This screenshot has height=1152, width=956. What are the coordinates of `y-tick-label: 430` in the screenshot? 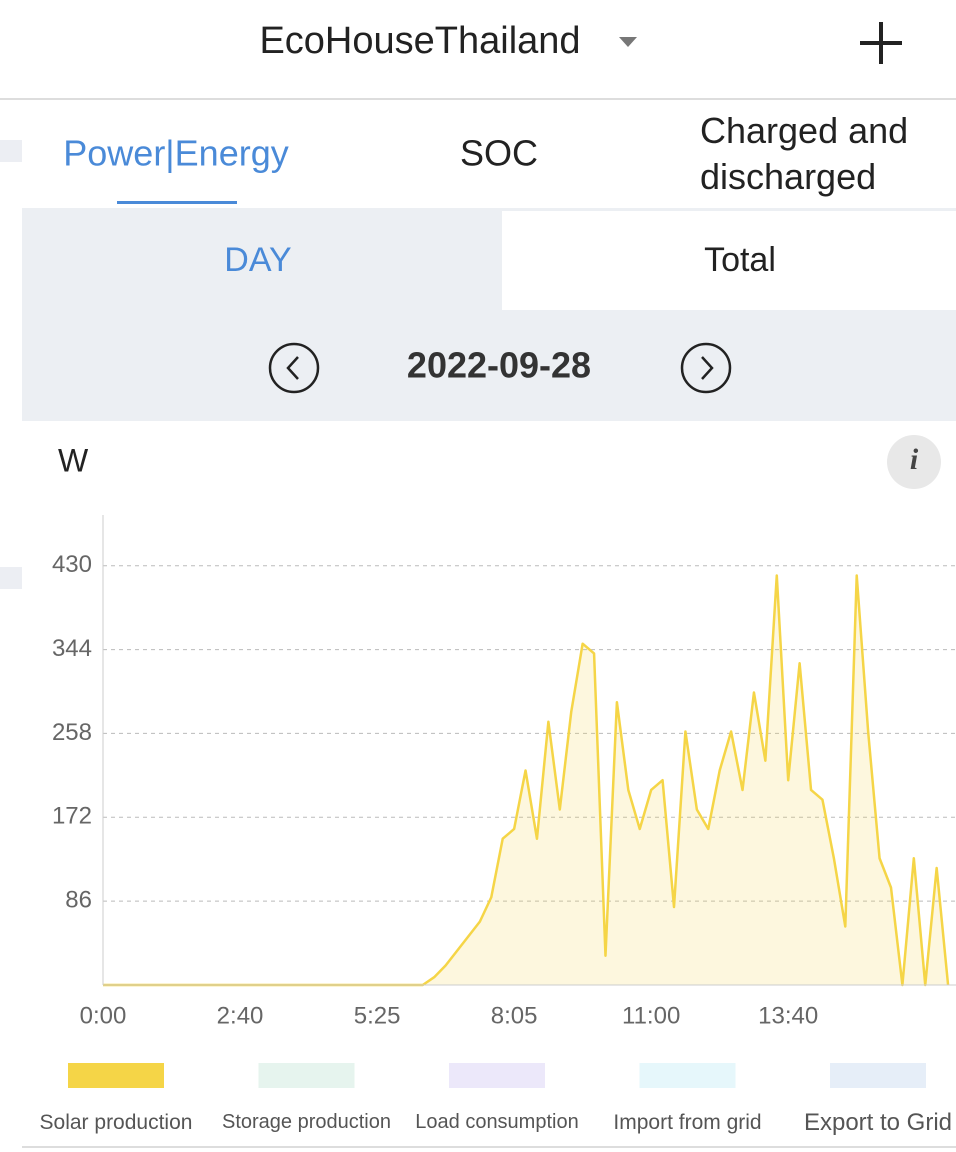 It's located at (72, 564).